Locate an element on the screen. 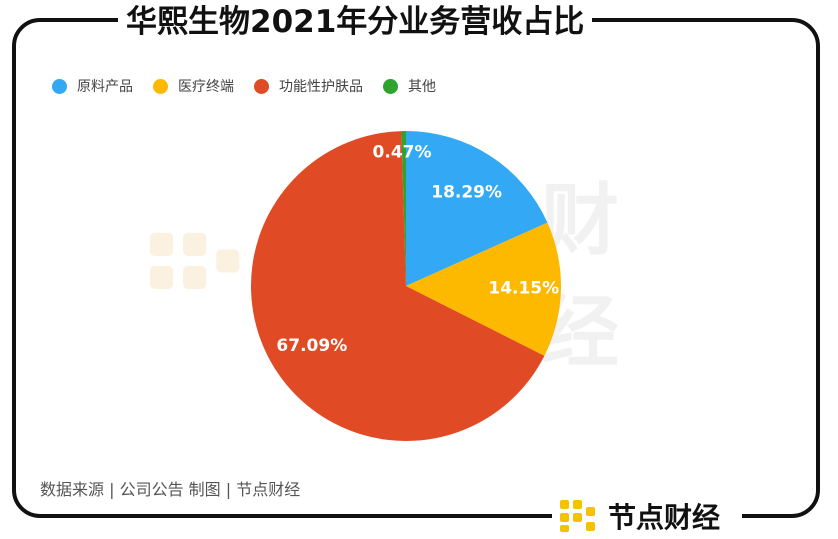 This screenshot has width=838, height=539. legend-item-skincare: 功能性护肤品 is located at coordinates (308, 86).